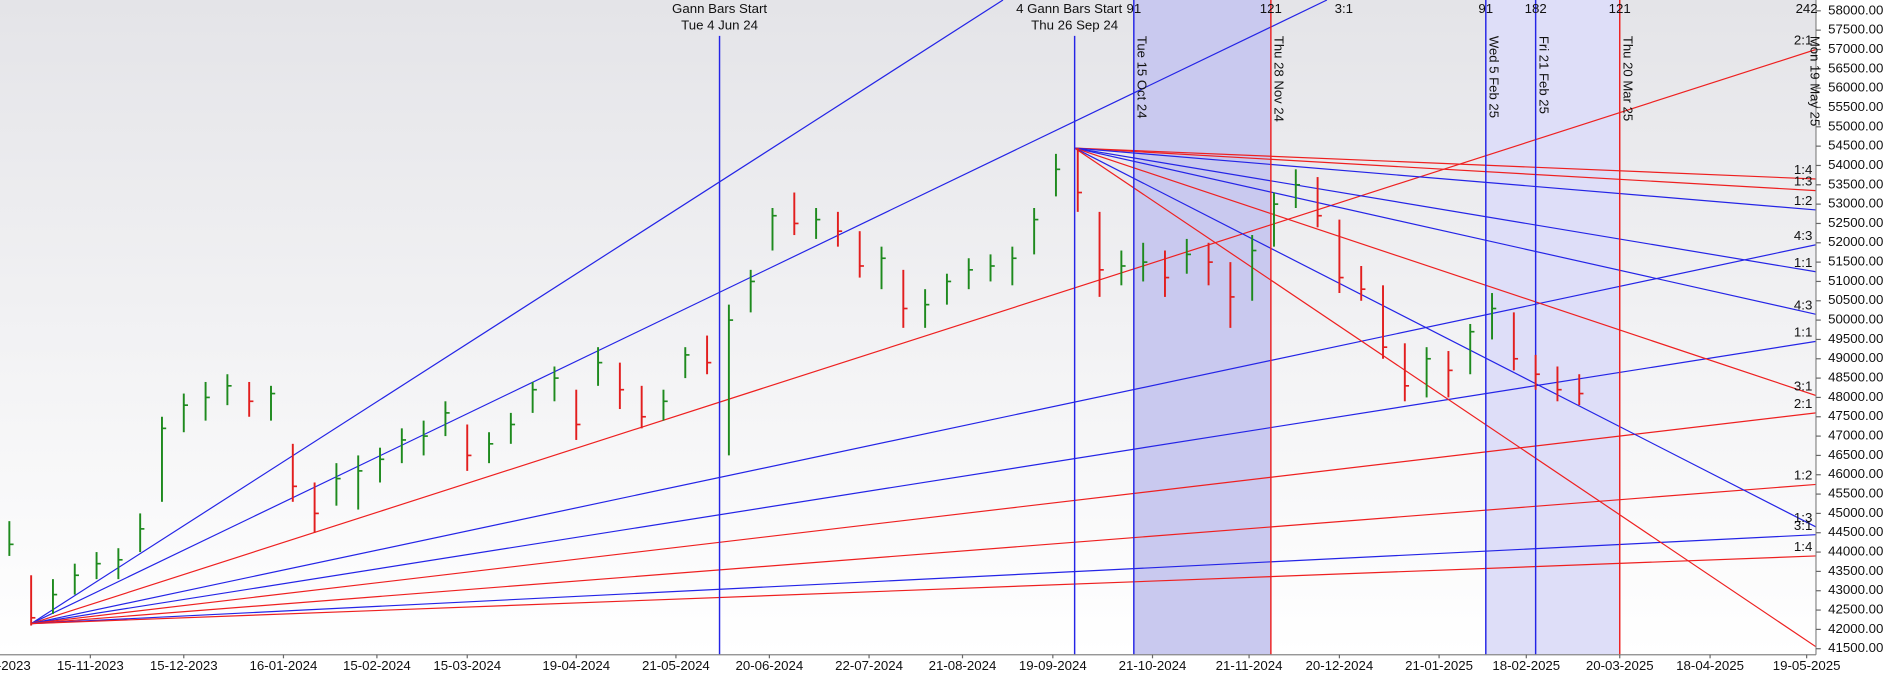  I want to click on x-tick-label: 18-04-2025, so click(1710, 665).